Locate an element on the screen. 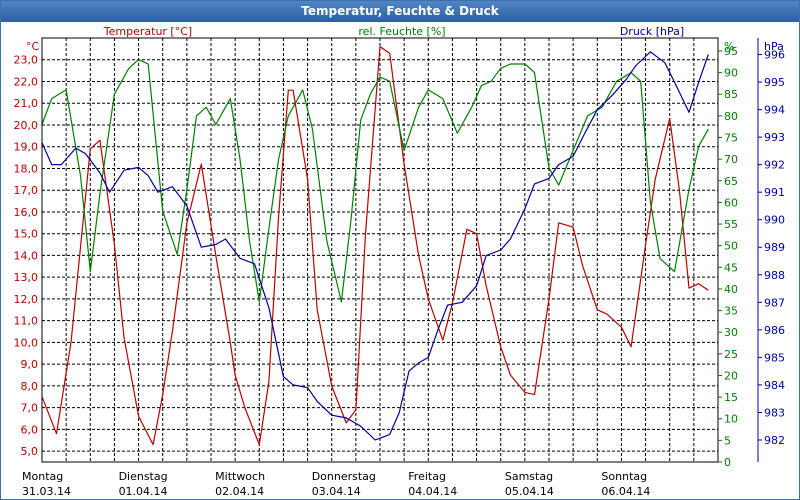  humidity-tick-label: 65 is located at coordinates (731, 181).